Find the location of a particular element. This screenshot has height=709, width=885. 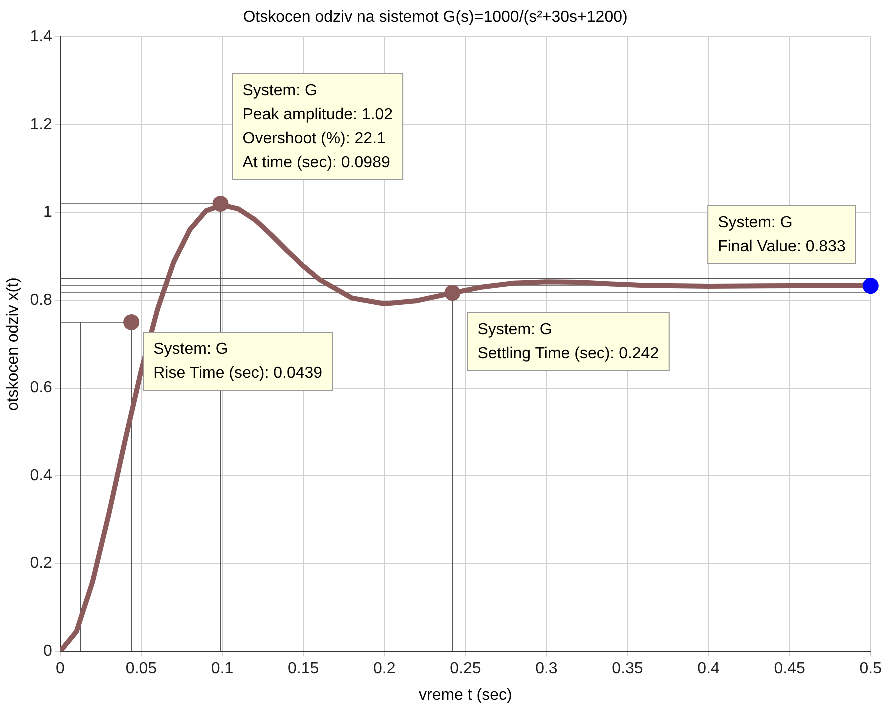

chart-title: Otskocen odziv na sistemot G(s)=1000/(s²+30s+1200) is located at coordinates (435, 17).